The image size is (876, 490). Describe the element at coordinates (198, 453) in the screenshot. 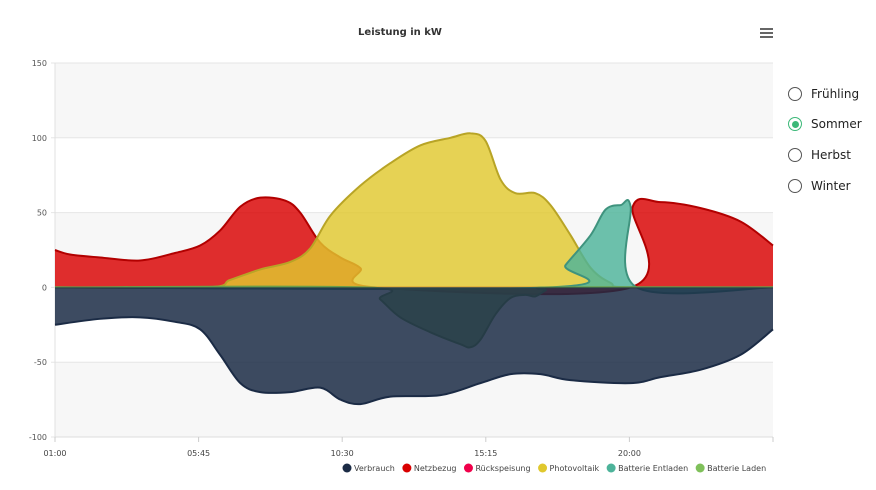

I see `x-tick-label: 05:45` at that location.